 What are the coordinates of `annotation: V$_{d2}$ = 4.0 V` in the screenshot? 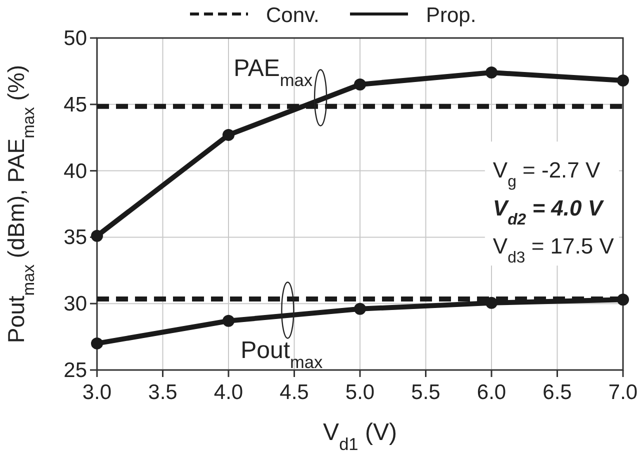 It's located at (548, 212).